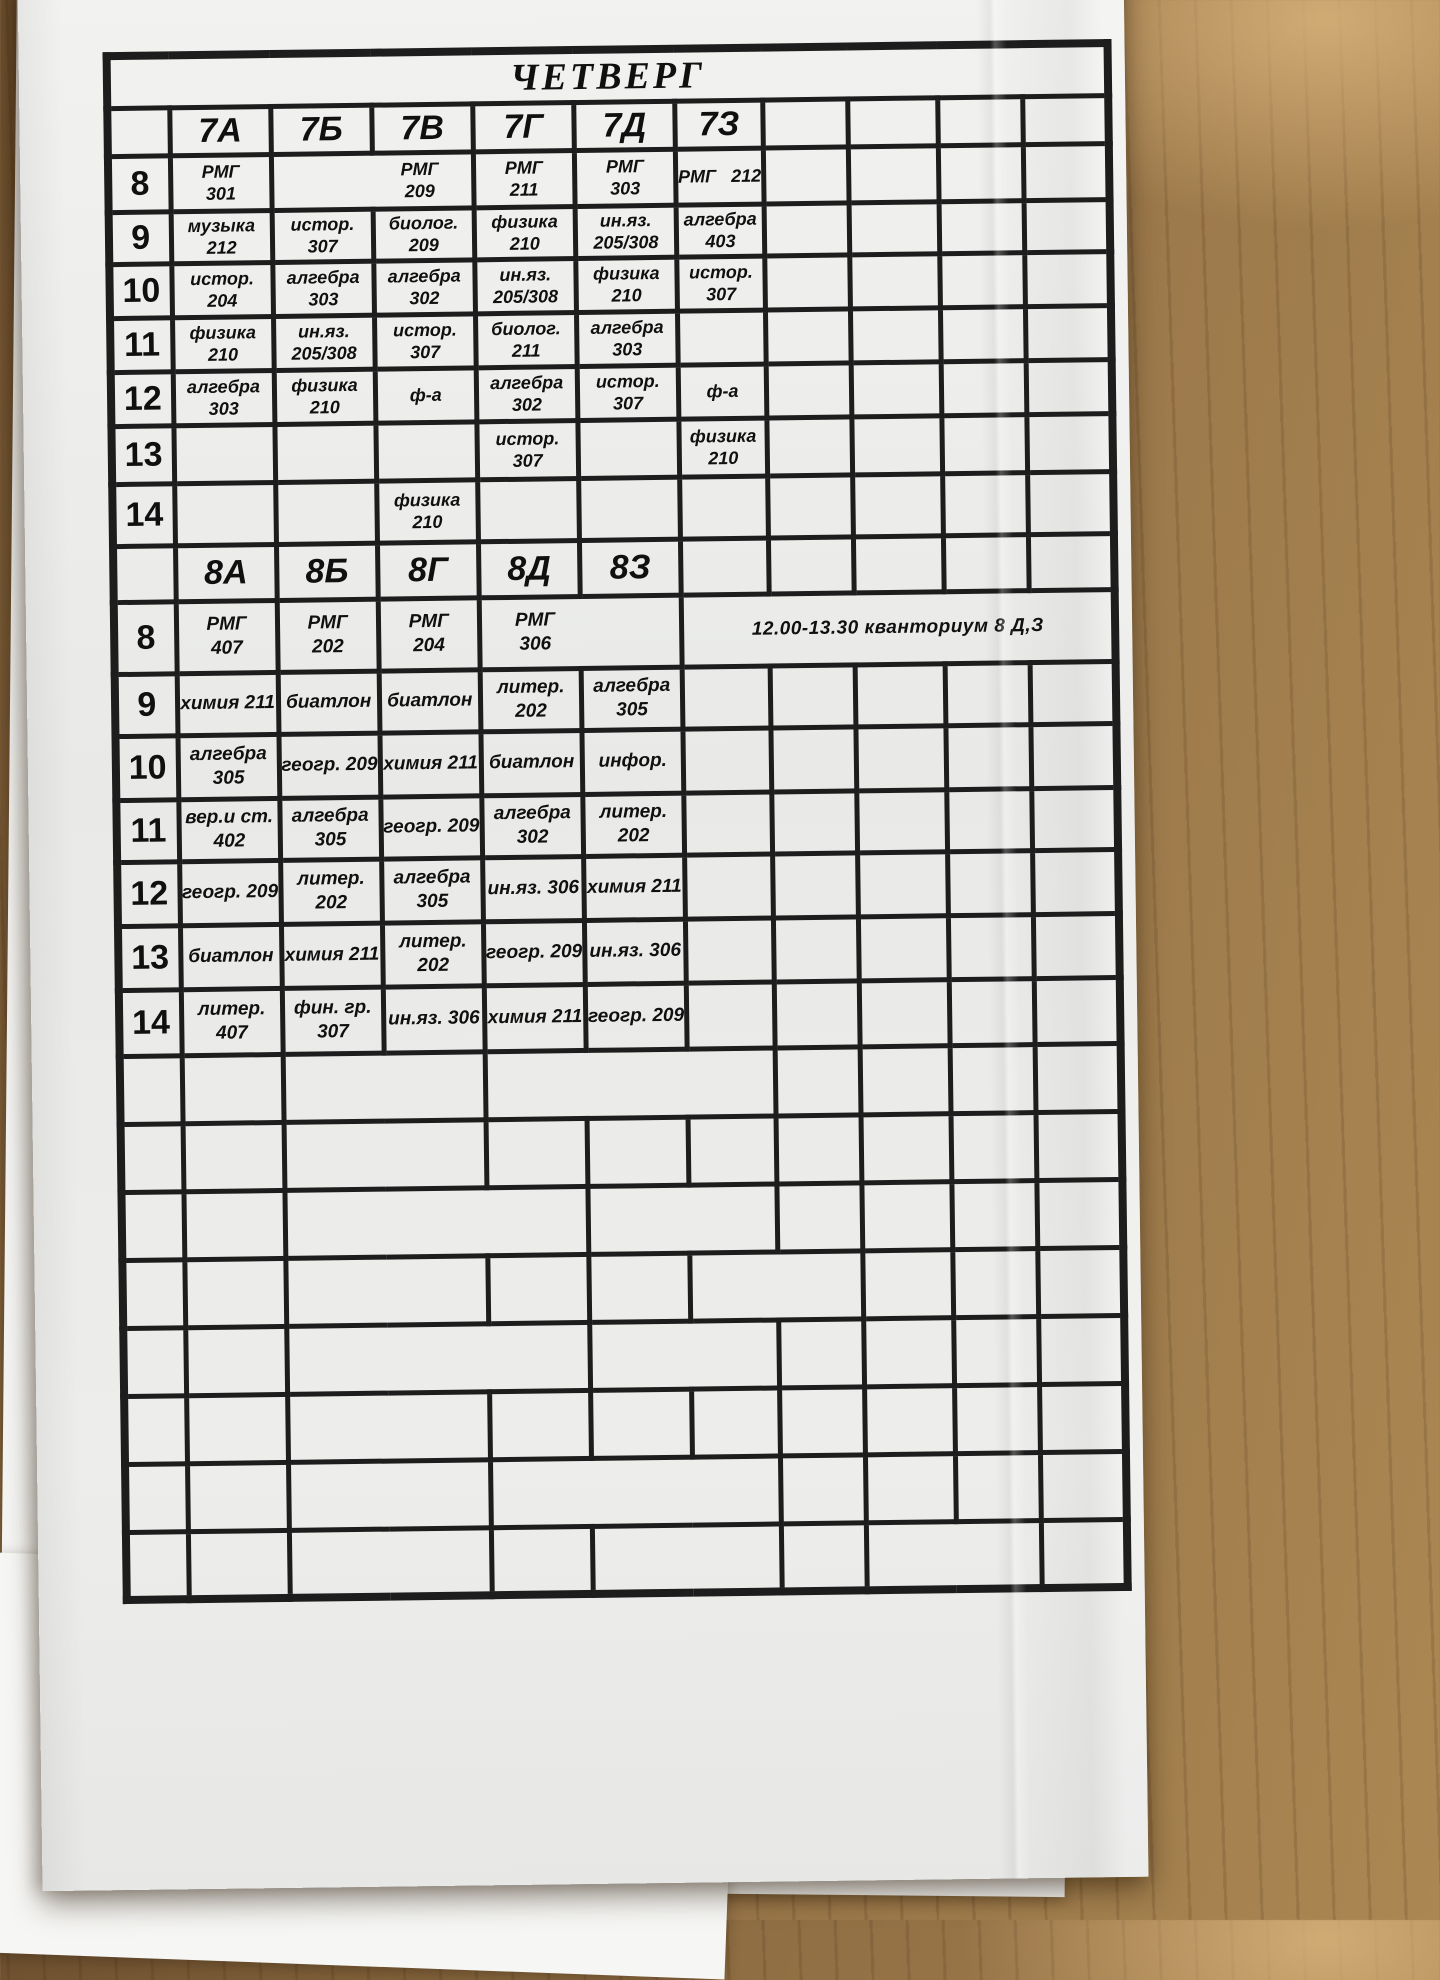  Describe the element at coordinates (225, 572) in the screenshot. I see `class-header-8a: 8А` at that location.